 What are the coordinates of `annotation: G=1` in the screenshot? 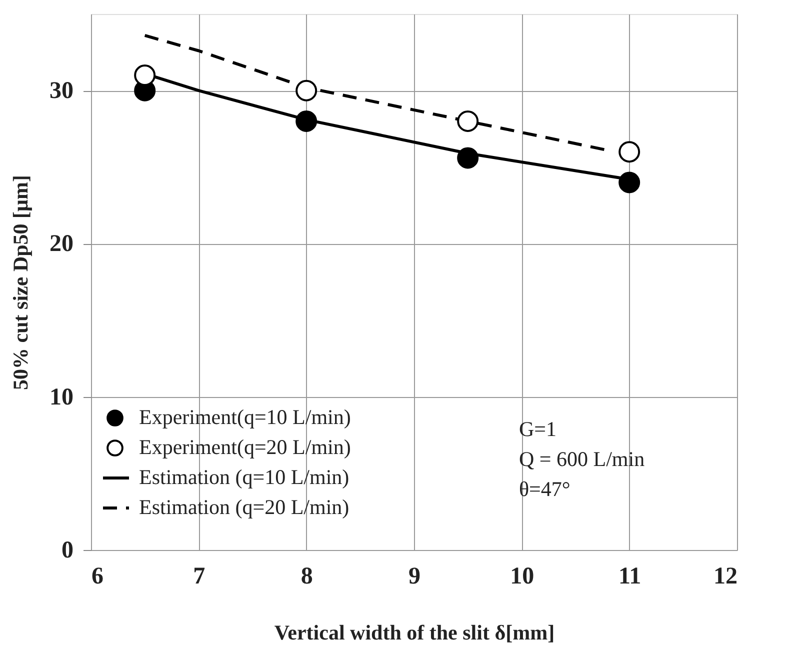 It's located at (538, 429).